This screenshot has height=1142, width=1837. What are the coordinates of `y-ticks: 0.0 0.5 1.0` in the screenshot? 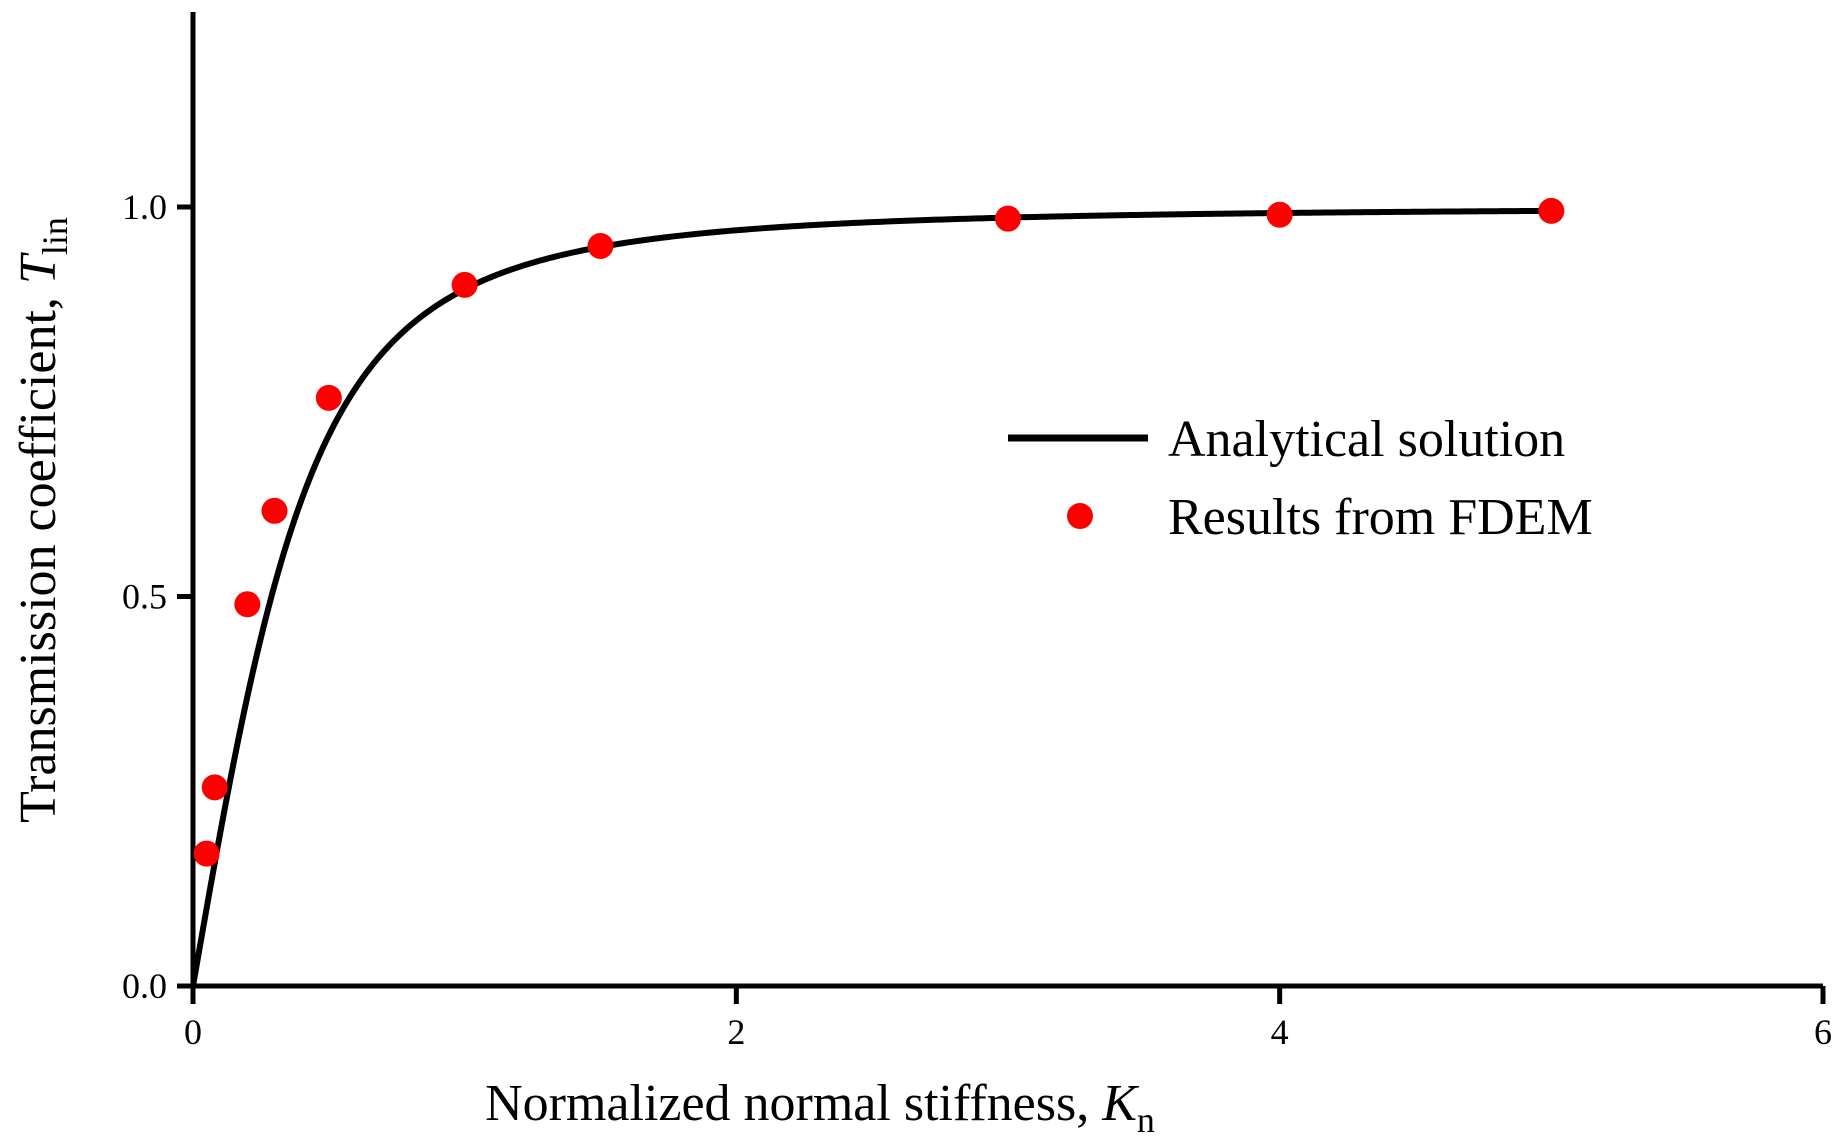 It's located at (157, 596).